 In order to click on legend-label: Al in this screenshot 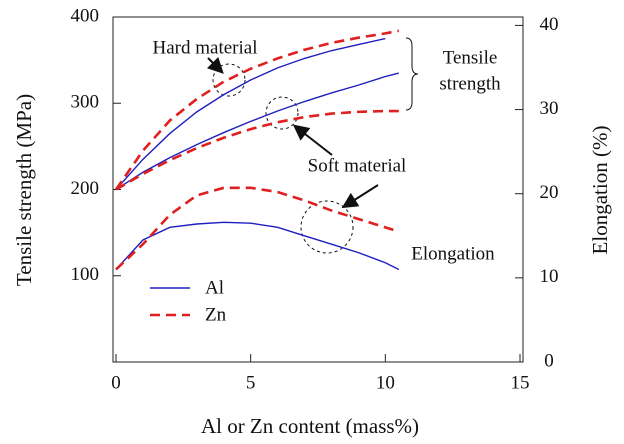, I will do `click(214, 287)`.